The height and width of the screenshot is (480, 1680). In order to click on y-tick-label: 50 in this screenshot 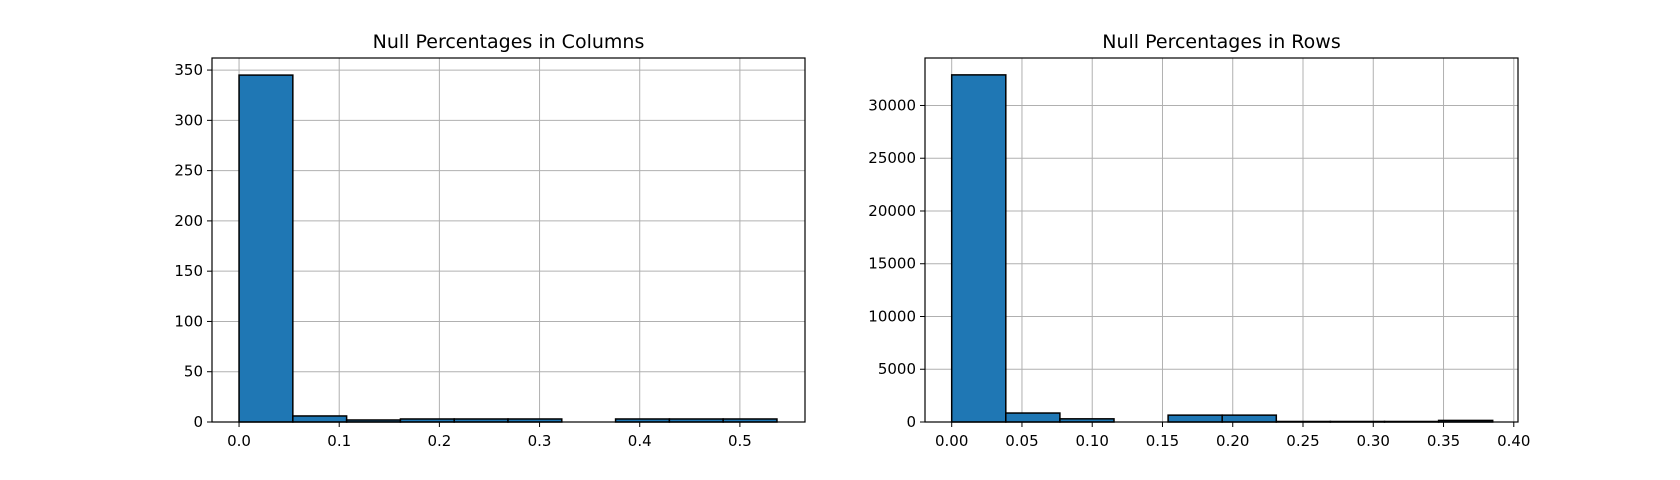, I will do `click(193, 372)`.